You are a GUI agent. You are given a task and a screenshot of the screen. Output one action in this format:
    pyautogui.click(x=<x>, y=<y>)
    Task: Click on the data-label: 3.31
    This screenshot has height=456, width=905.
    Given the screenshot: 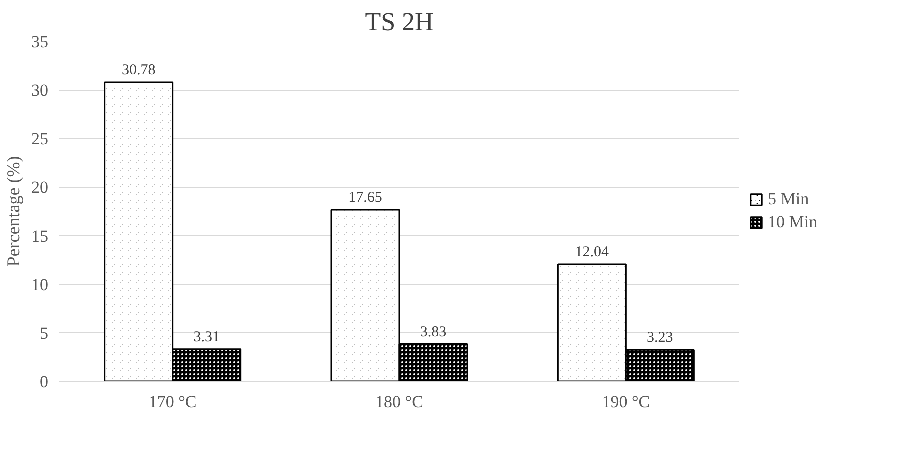 What is the action you would take?
    pyautogui.click(x=207, y=337)
    